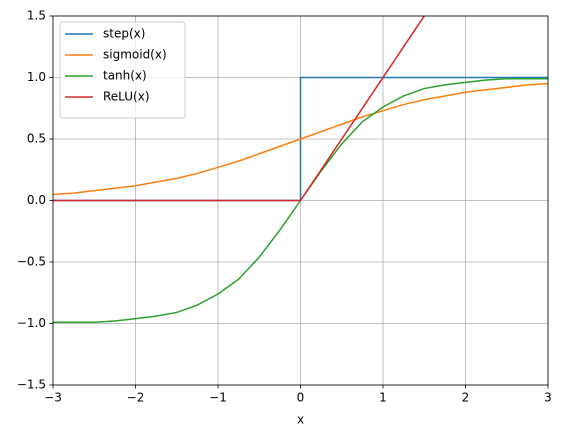 This screenshot has height=438, width=563. I want to click on legend-label: step(x), so click(124, 34).